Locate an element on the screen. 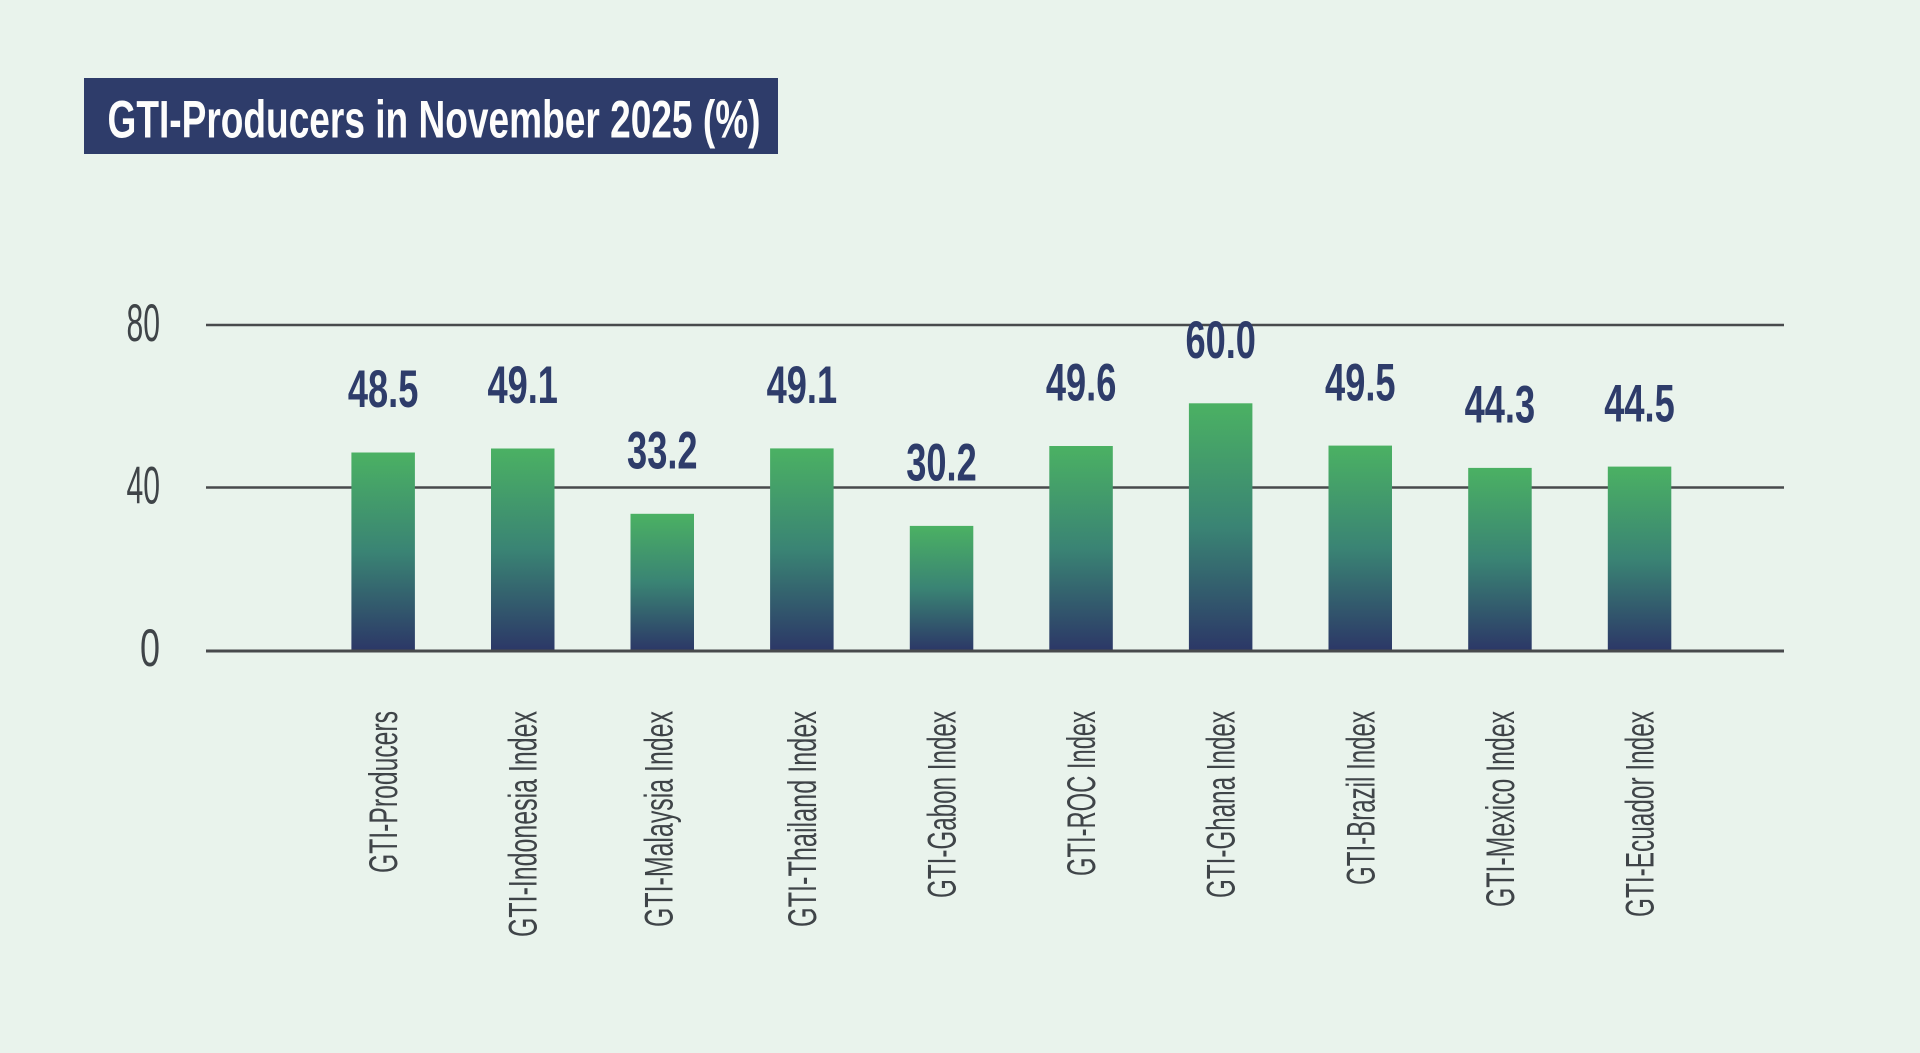 Image resolution: width=1920 pixels, height=1053 pixels. svg-text: 49.5 is located at coordinates (1360, 382).